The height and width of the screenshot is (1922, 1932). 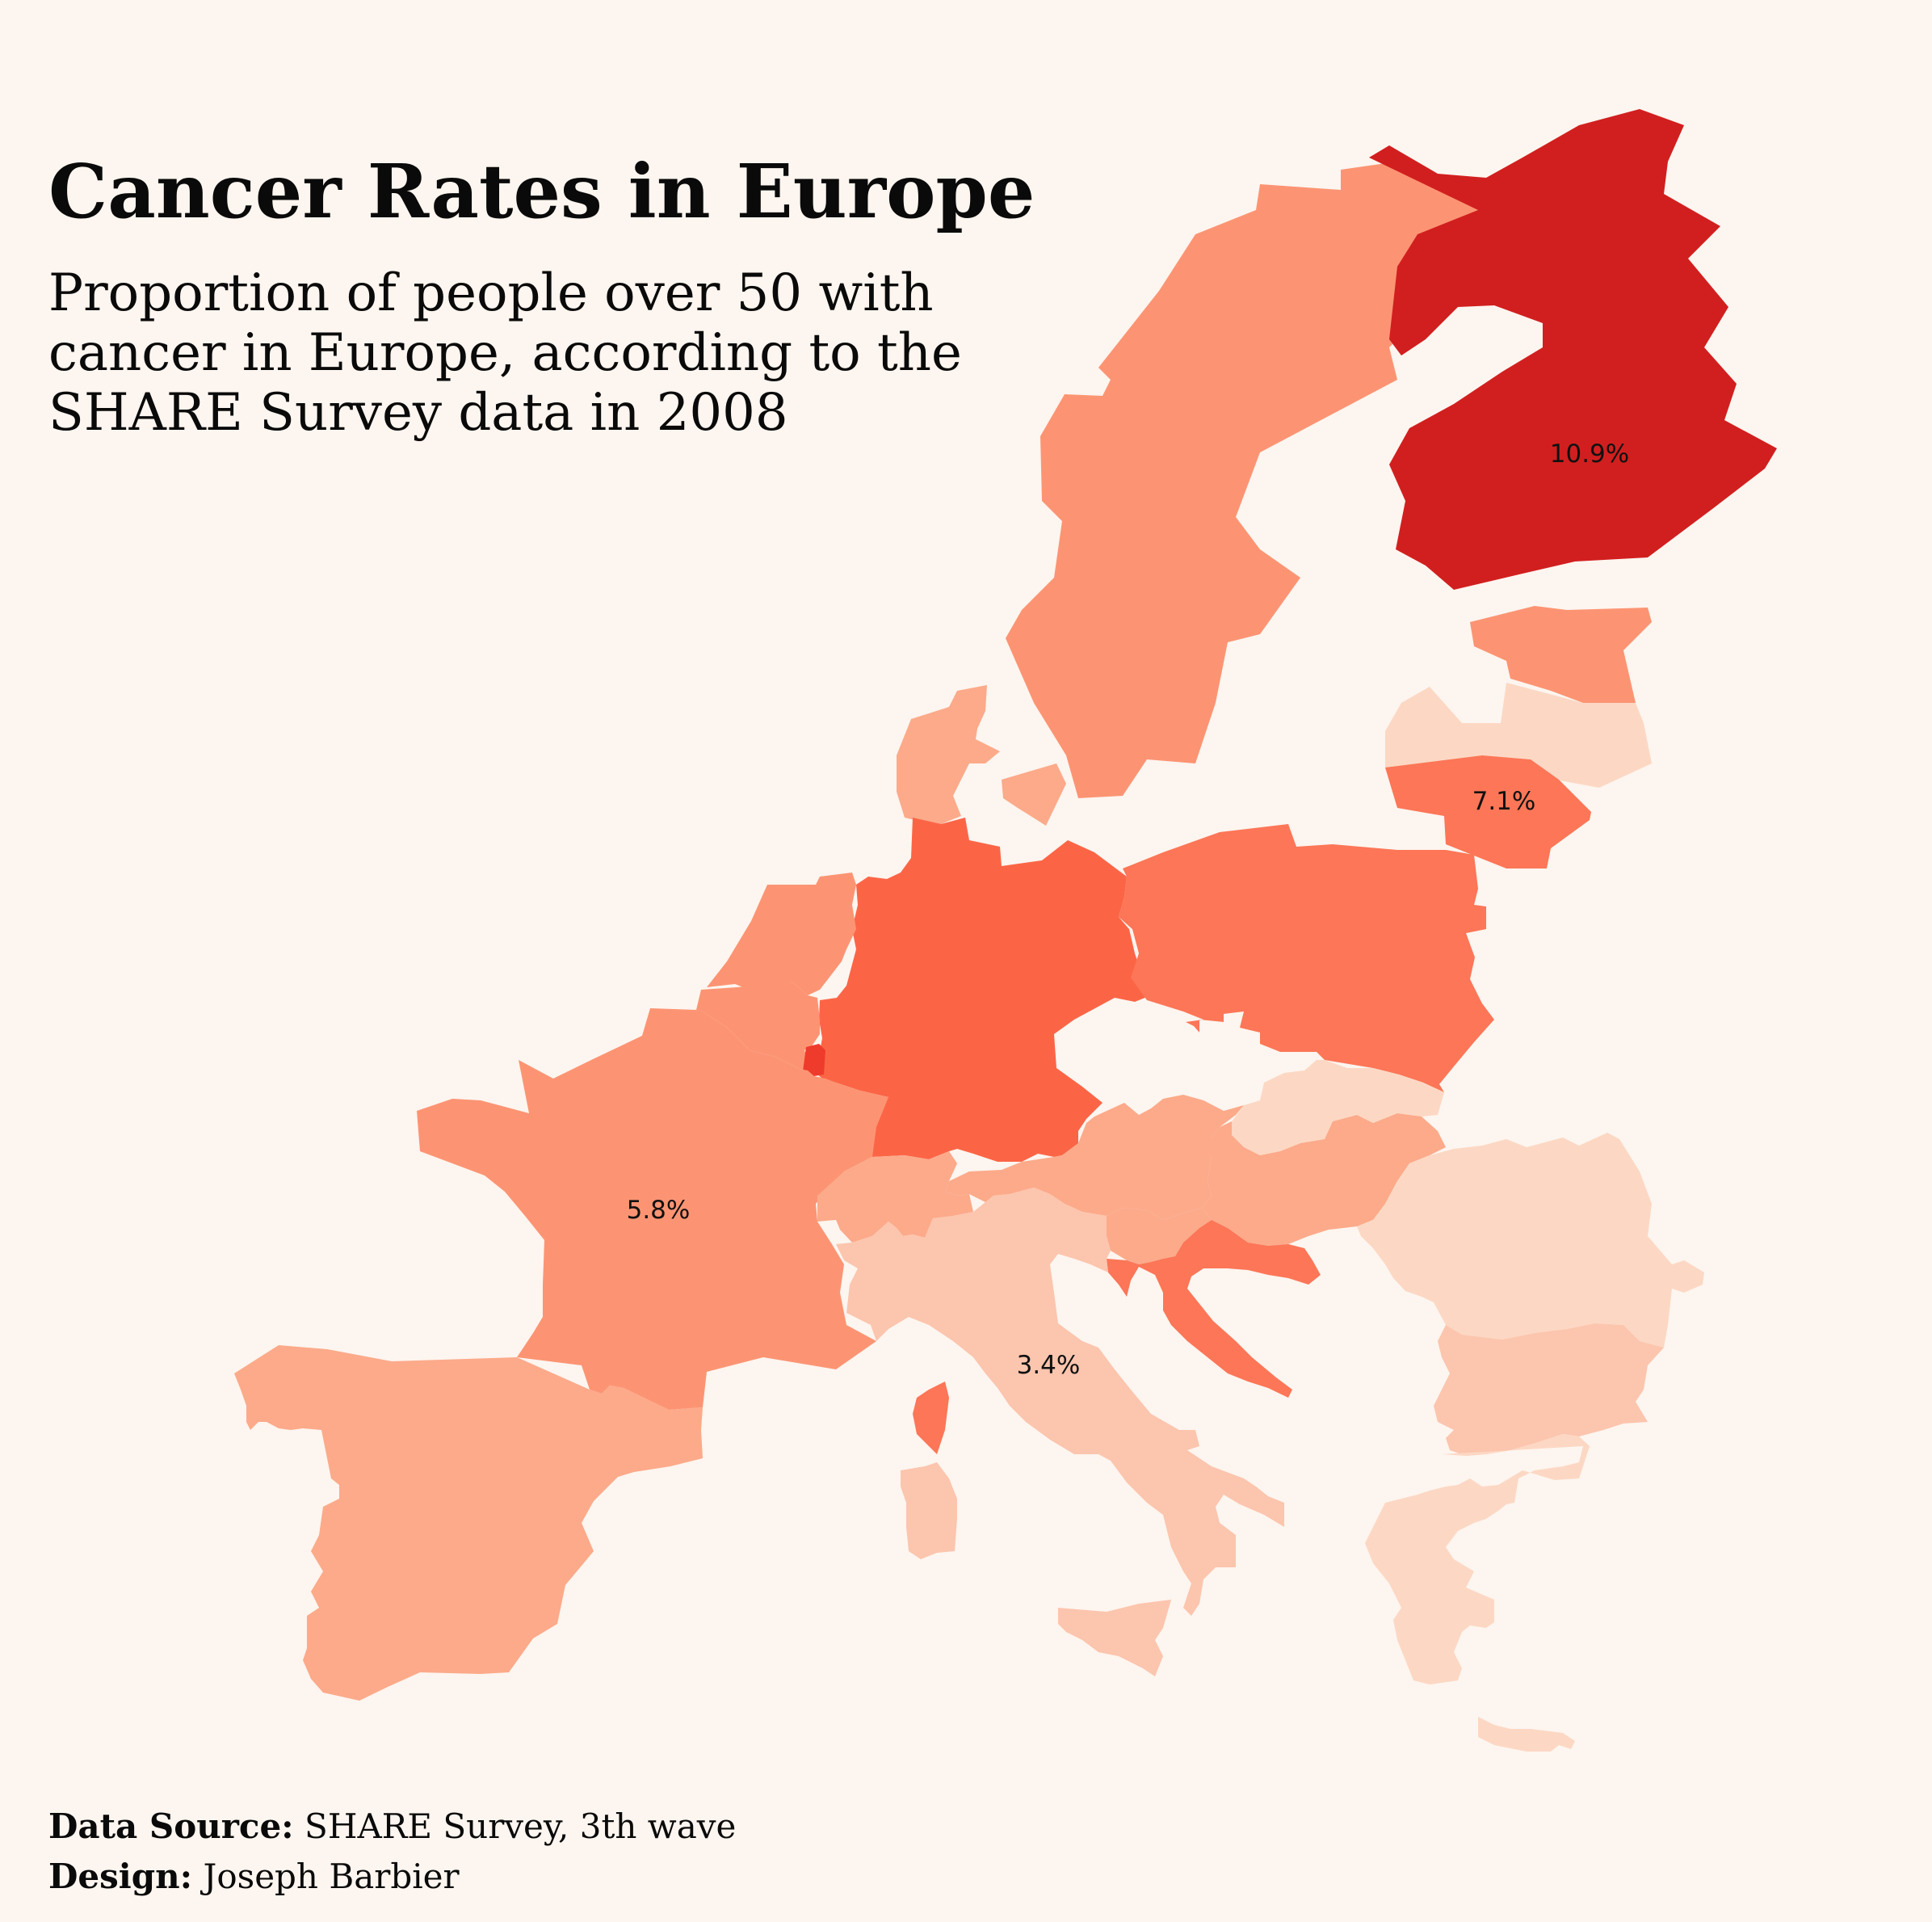 I want to click on map-label-finland: 10.9%, so click(x=1589, y=454).